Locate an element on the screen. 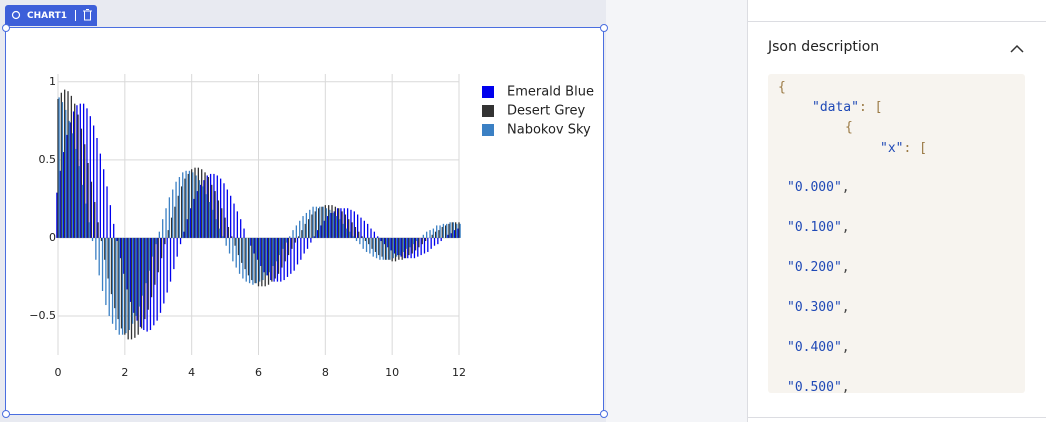  code-line: "0.100", is located at coordinates (818, 227).